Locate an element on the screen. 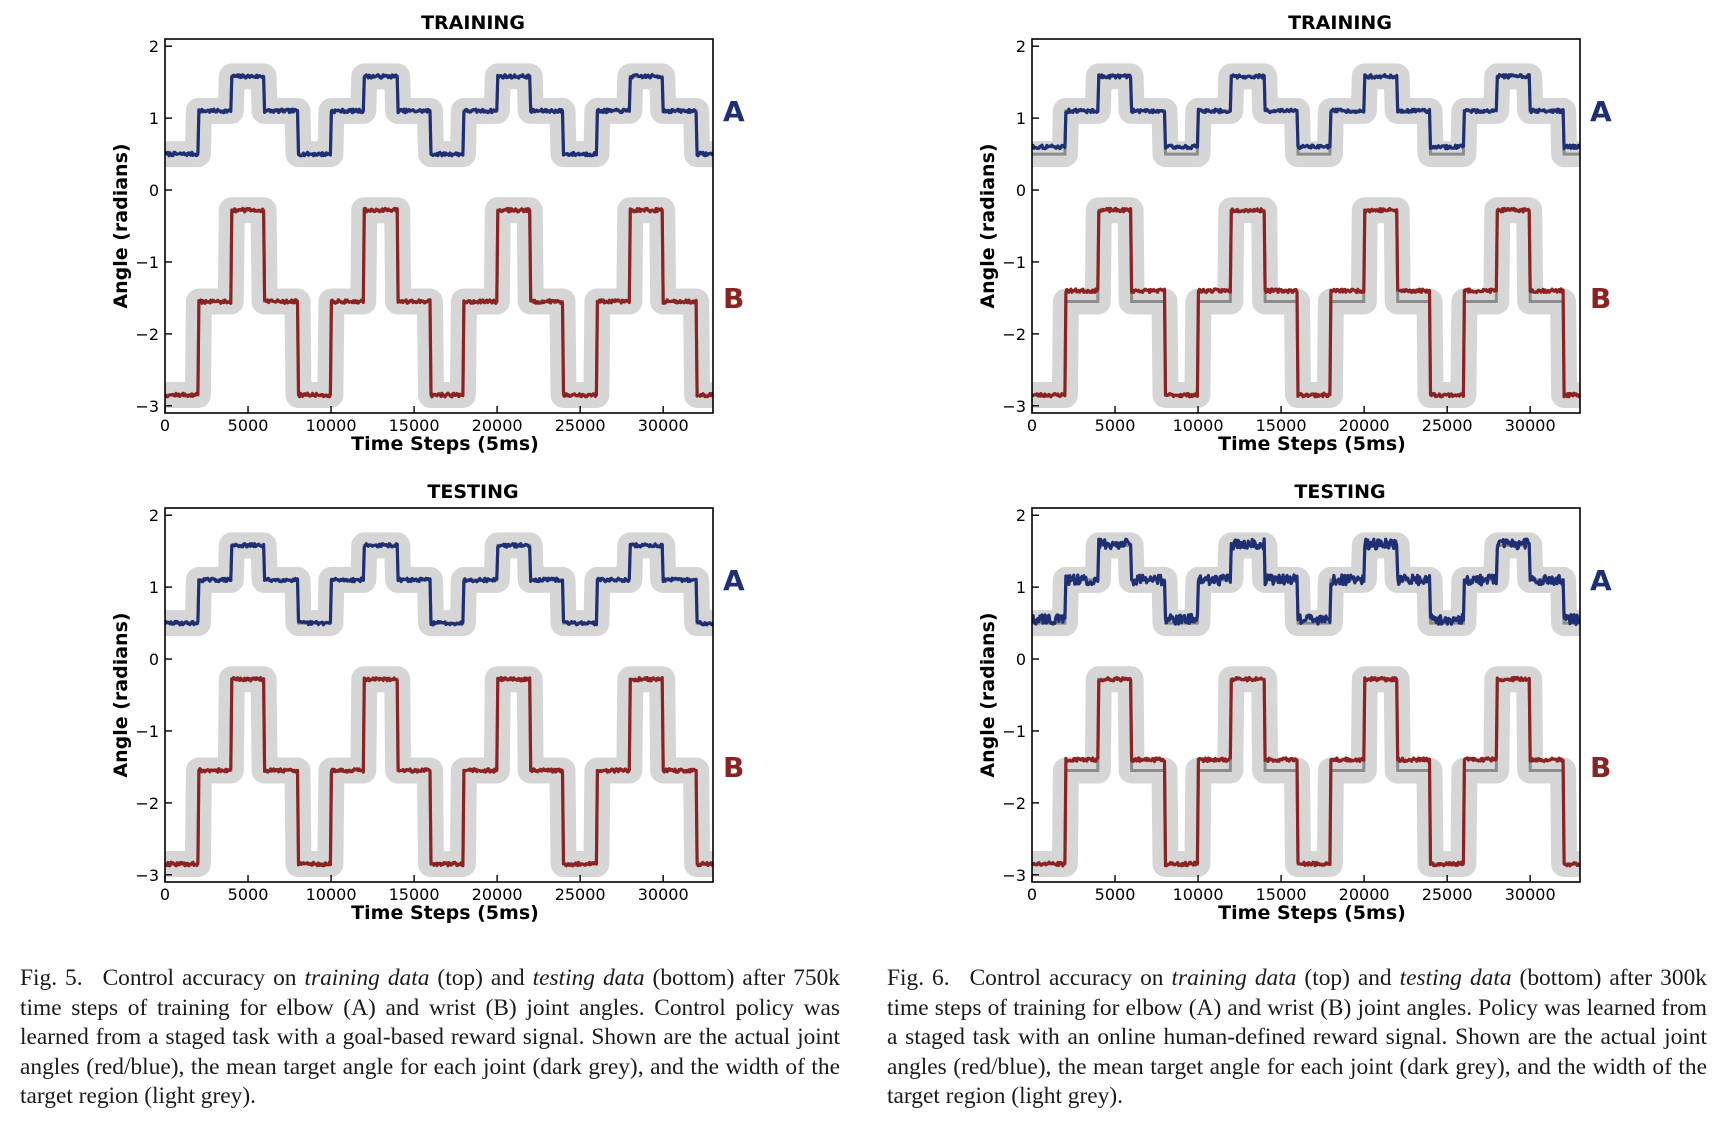 The width and height of the screenshot is (1714, 1124). caption-lead: Fig. 6. is located at coordinates (918, 978).